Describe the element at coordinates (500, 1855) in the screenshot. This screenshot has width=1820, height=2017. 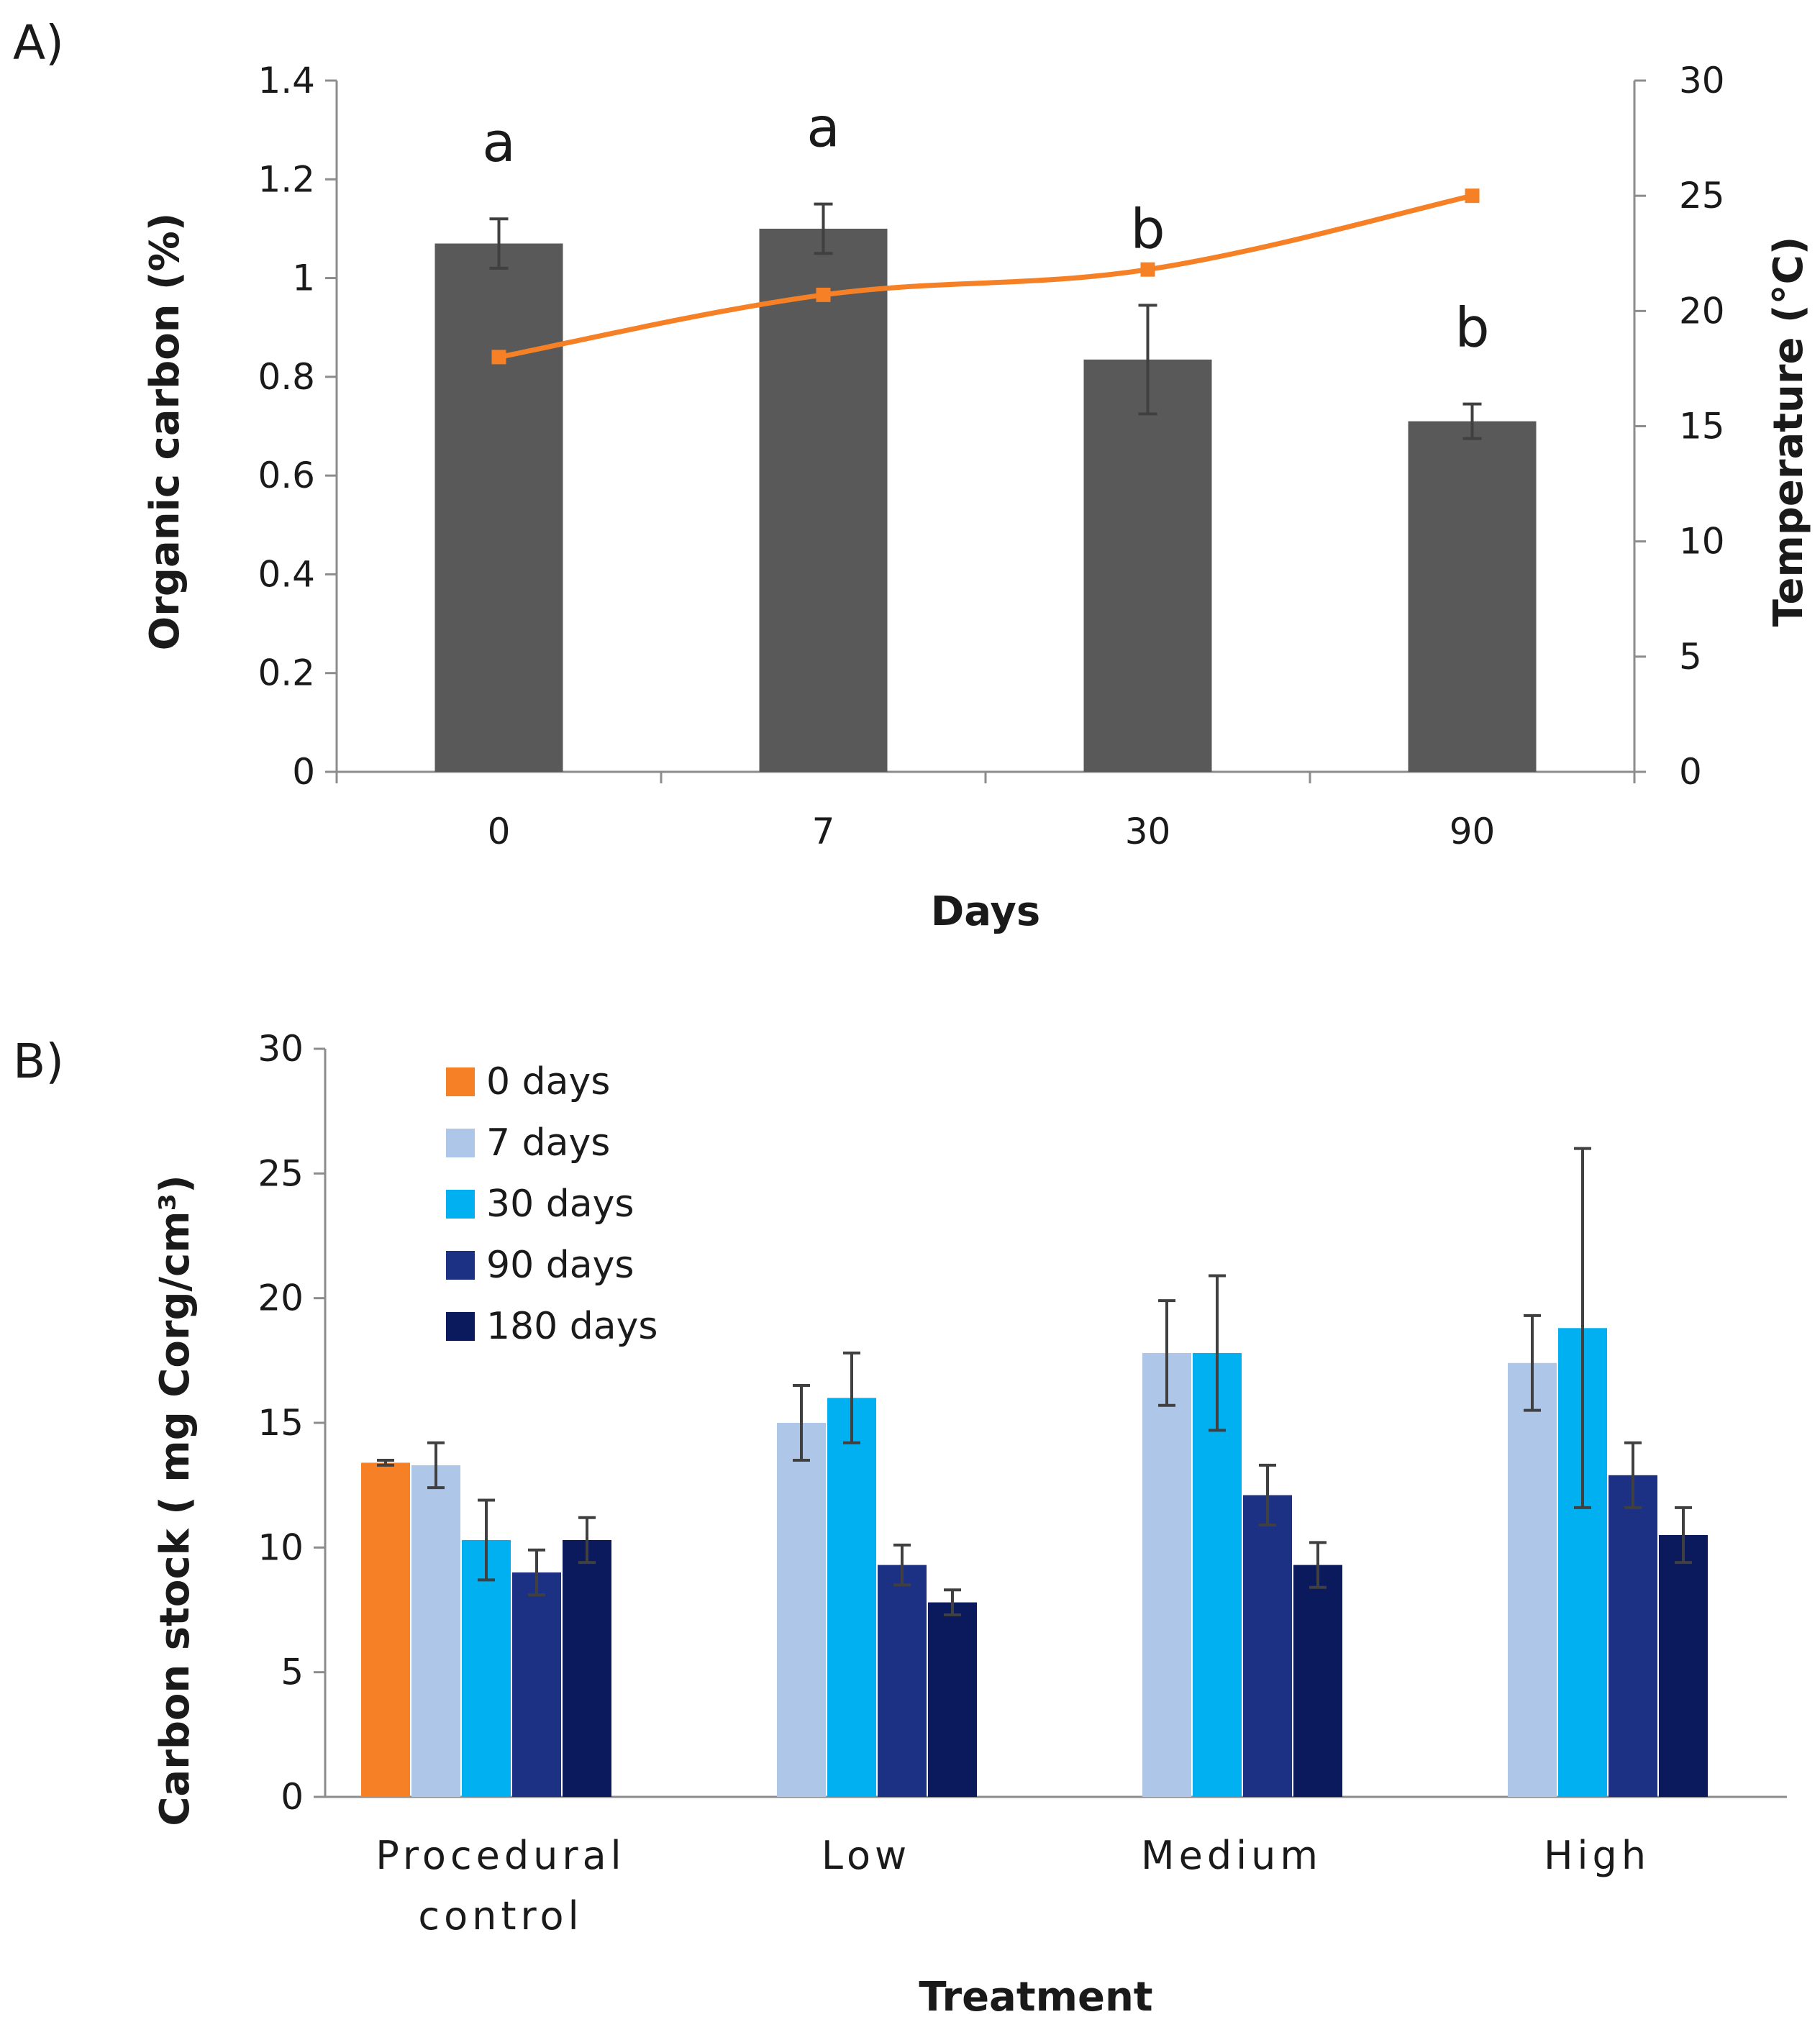
I see `b-x-tick-label: Procedural` at that location.